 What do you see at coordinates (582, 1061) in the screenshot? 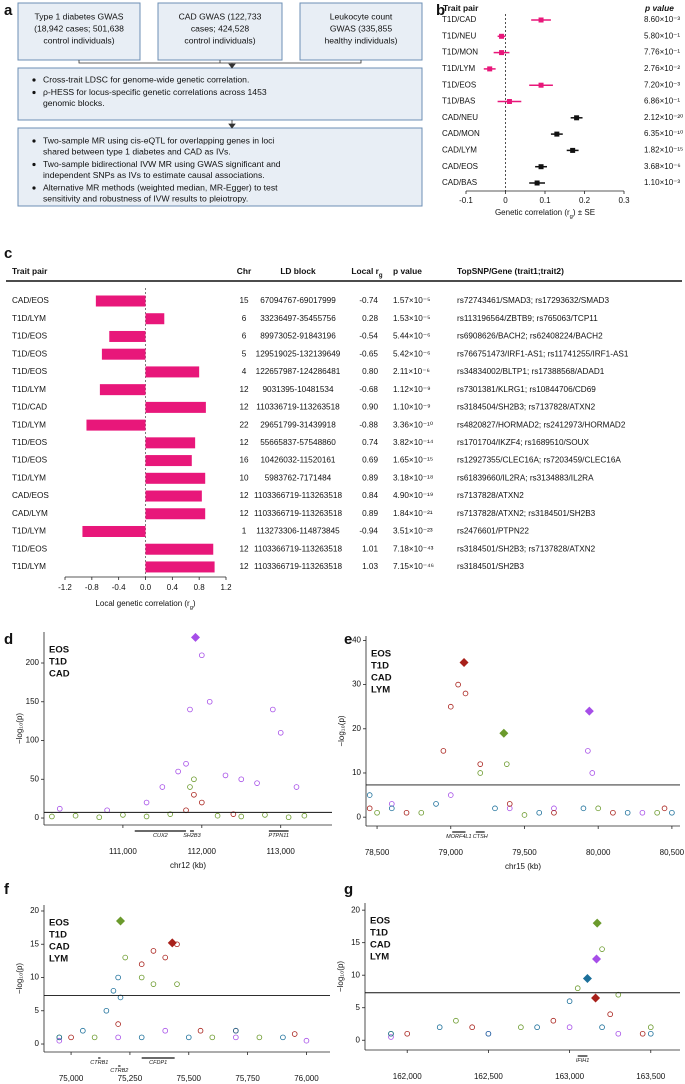
I see `gene-label: IFIH1` at bounding box center [582, 1061].